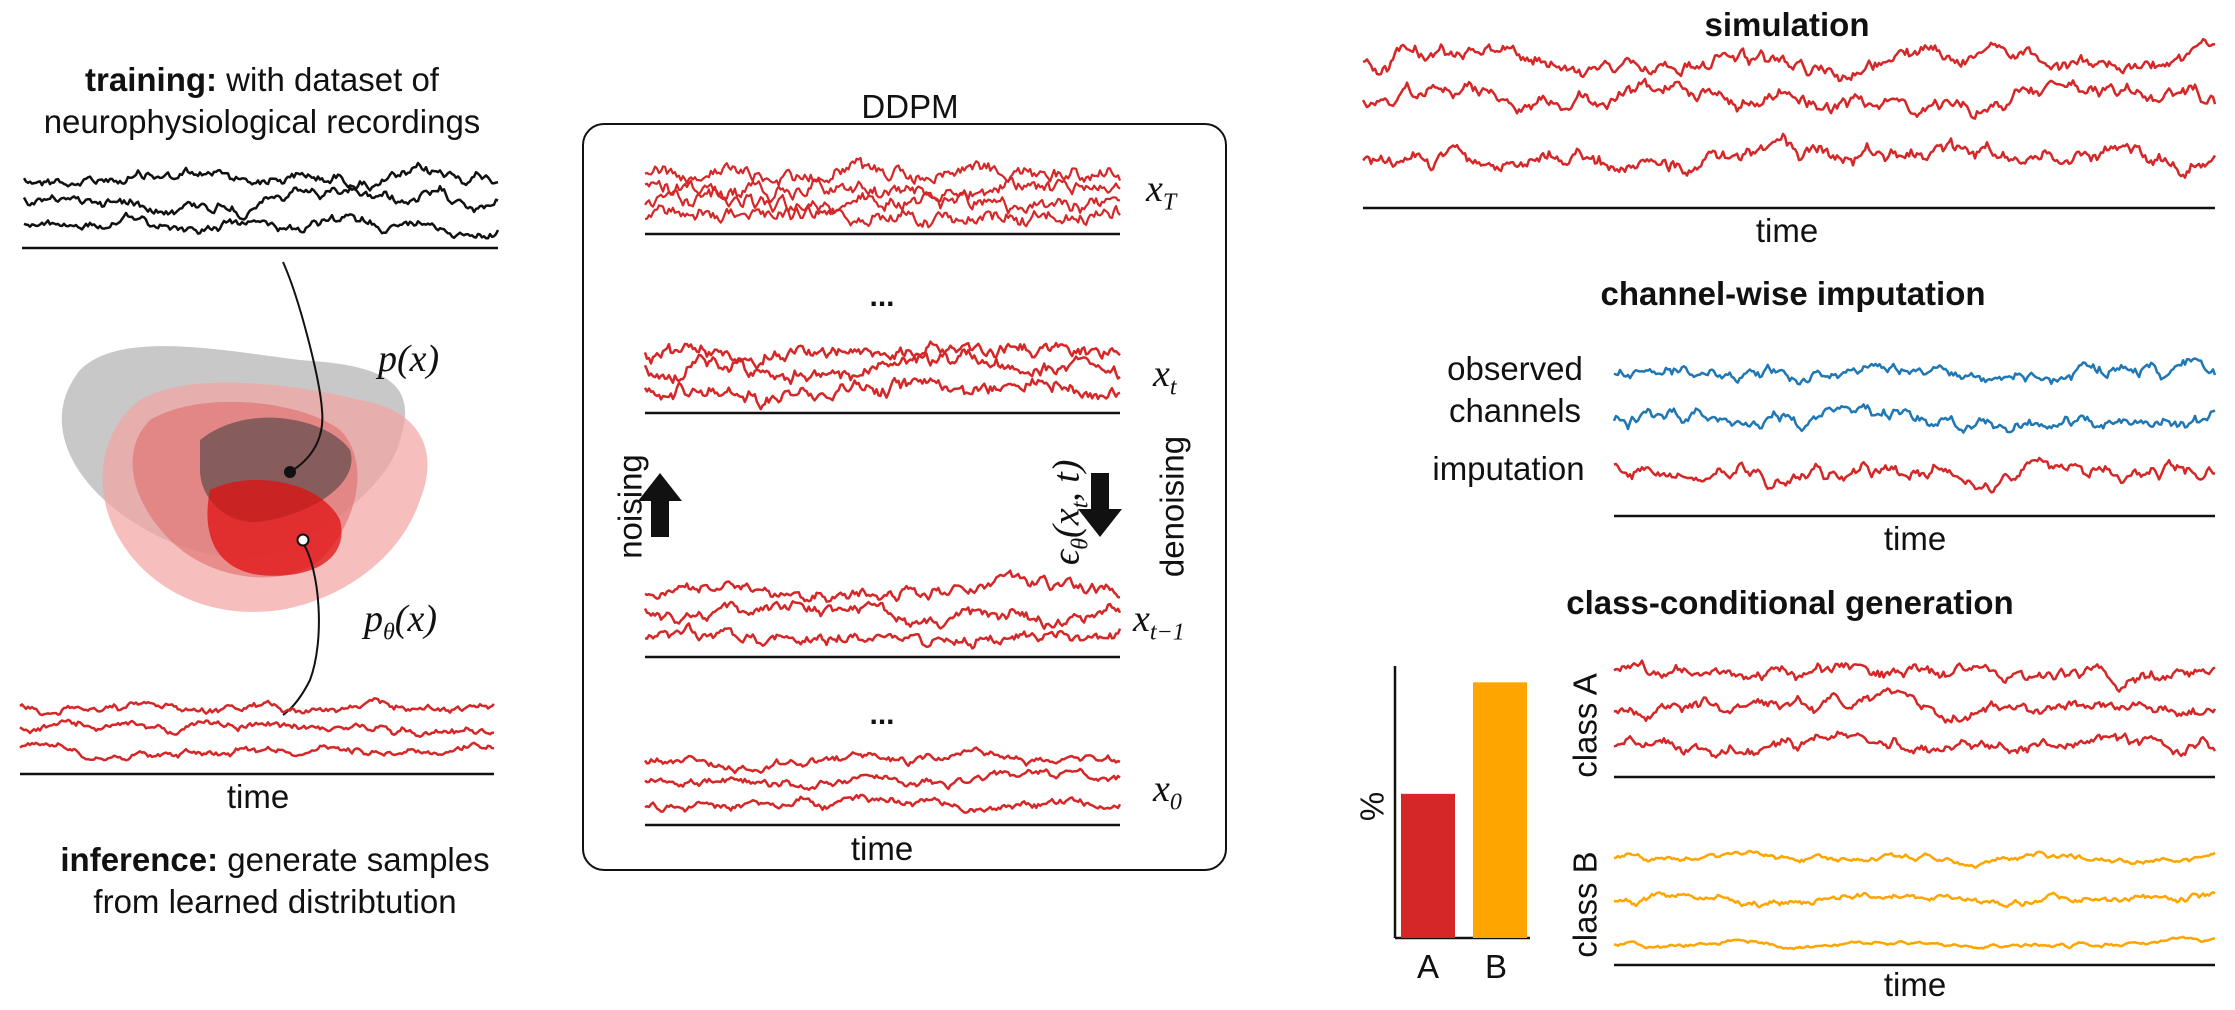  What do you see at coordinates (400, 622) in the screenshot?
I see `ptheta-label: pθ(x)` at bounding box center [400, 622].